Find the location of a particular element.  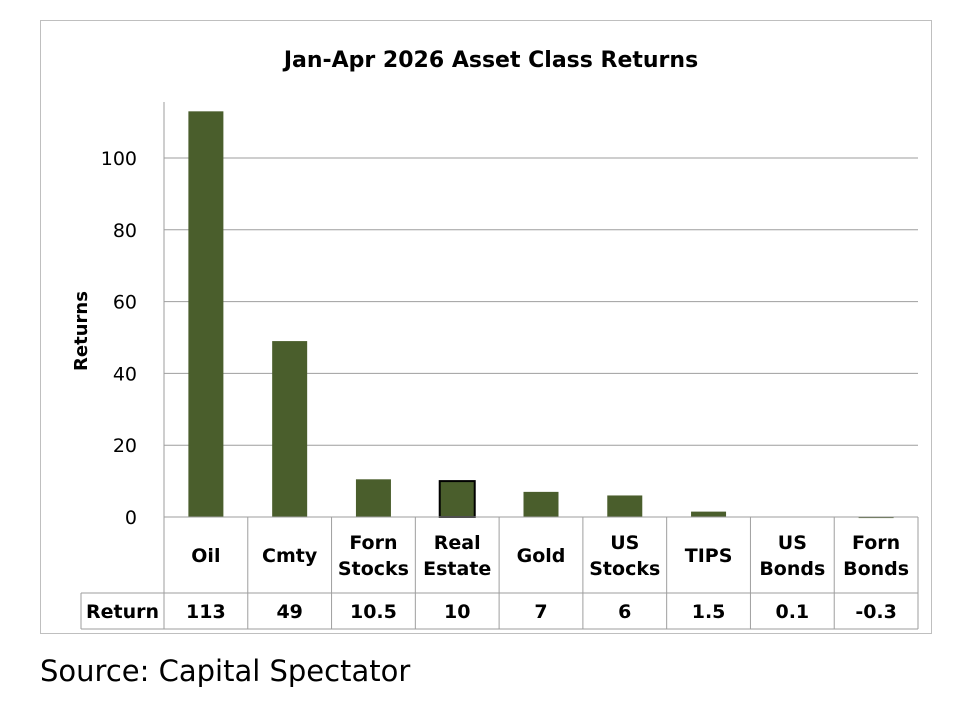

value-cell: 7 is located at coordinates (540, 612).